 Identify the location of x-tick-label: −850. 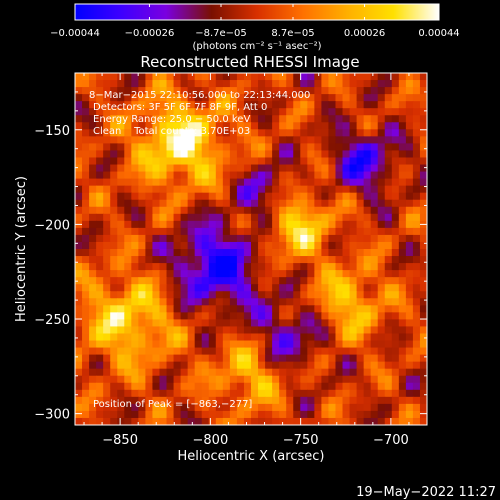
(120, 440).